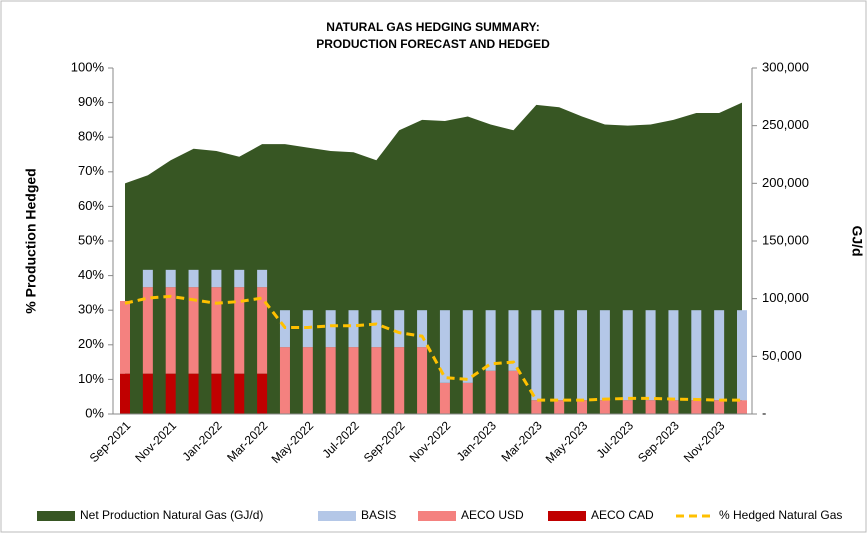  Describe the element at coordinates (785, 124) in the screenshot. I see `y2-tick-label: 250,000` at that location.